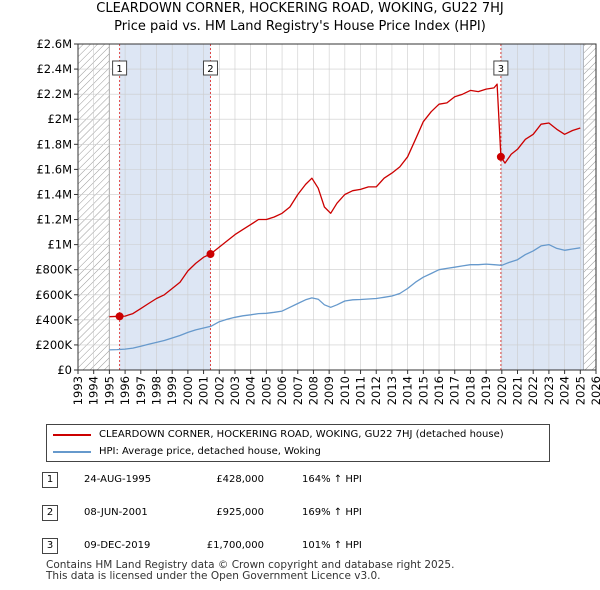 The image size is (600, 590). I want to click on y-tick-label: £2M, so click(59, 119).